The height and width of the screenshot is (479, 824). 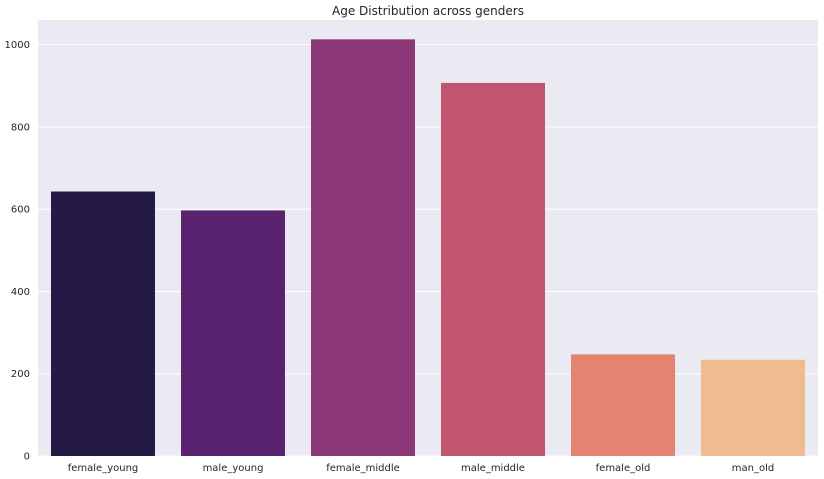 I want to click on y-tick-label: 0, so click(x=27, y=457).